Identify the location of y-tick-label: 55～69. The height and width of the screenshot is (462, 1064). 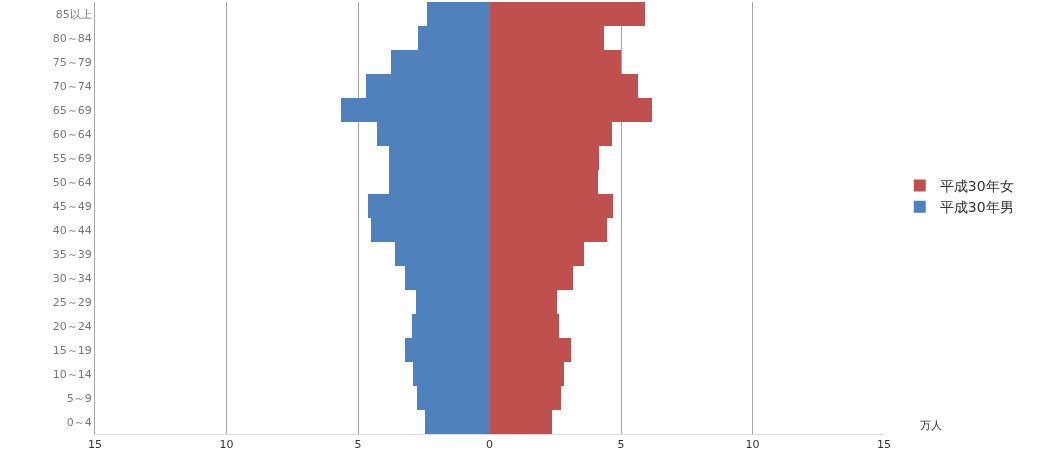
(72, 158).